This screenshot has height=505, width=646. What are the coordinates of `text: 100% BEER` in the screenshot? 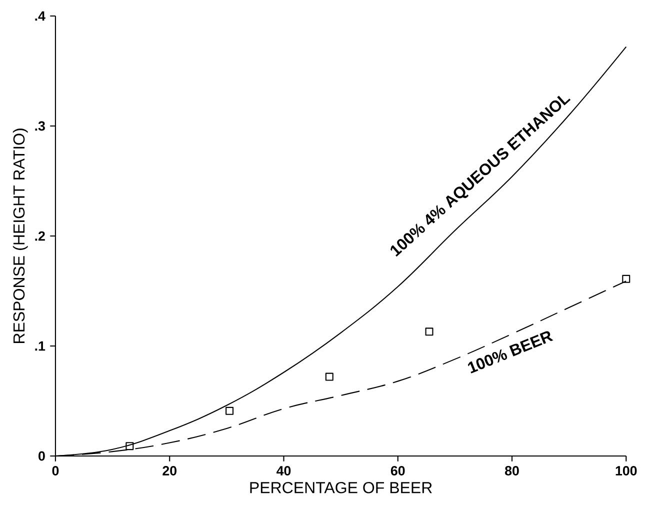 It's located at (511, 352).